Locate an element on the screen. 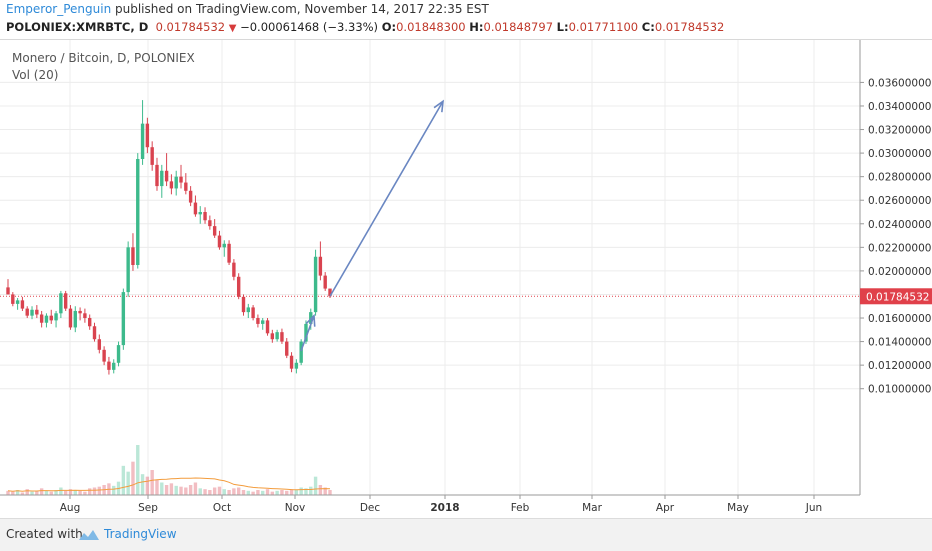  drawn-arrows is located at coordinates (372, 225).